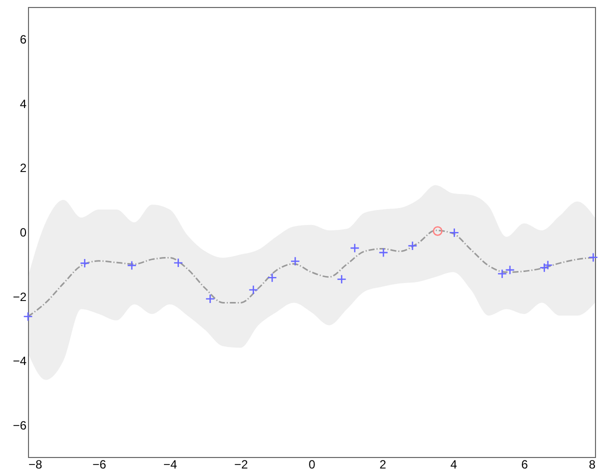 The image size is (598, 476). What do you see at coordinates (23, 103) in the screenshot?
I see `y-tick-label: 4` at bounding box center [23, 103].